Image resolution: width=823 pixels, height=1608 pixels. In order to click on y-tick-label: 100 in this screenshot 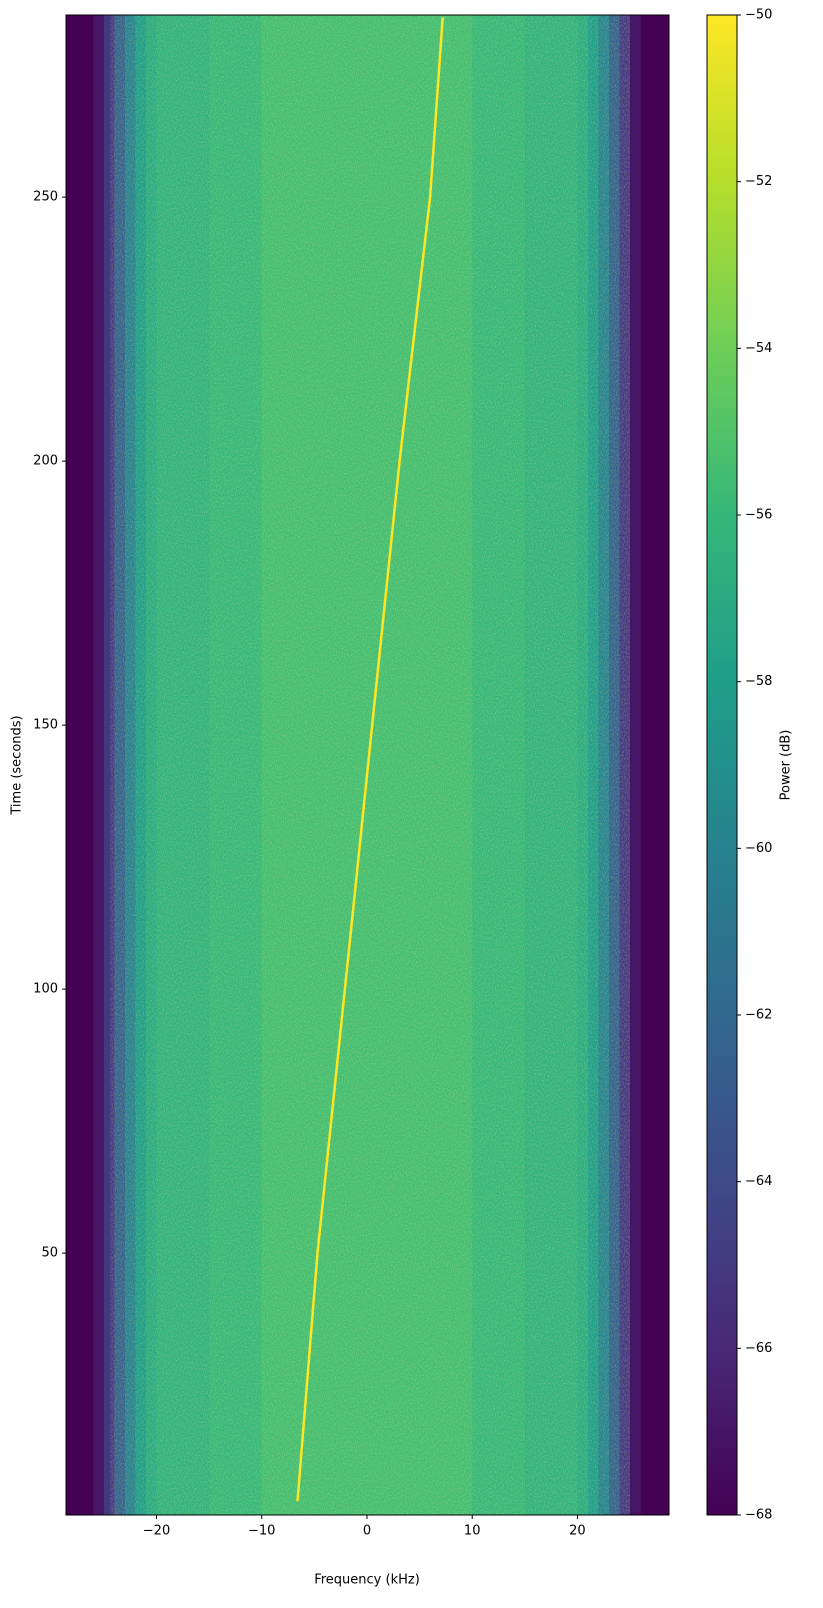, I will do `click(45, 989)`.